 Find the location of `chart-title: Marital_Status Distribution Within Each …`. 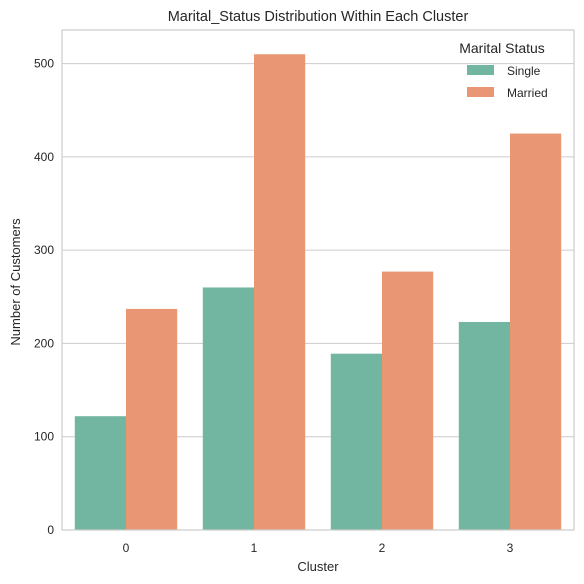

chart-title: Marital_Status Distribution Within Each … is located at coordinates (318, 17).